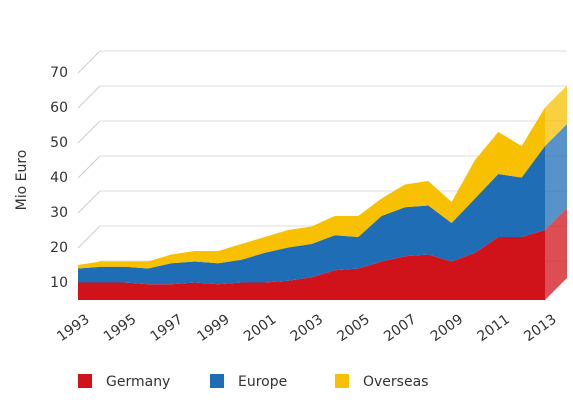 The height and width of the screenshot is (405, 573). I want to click on x-tick-label: 1999, so click(213, 328).